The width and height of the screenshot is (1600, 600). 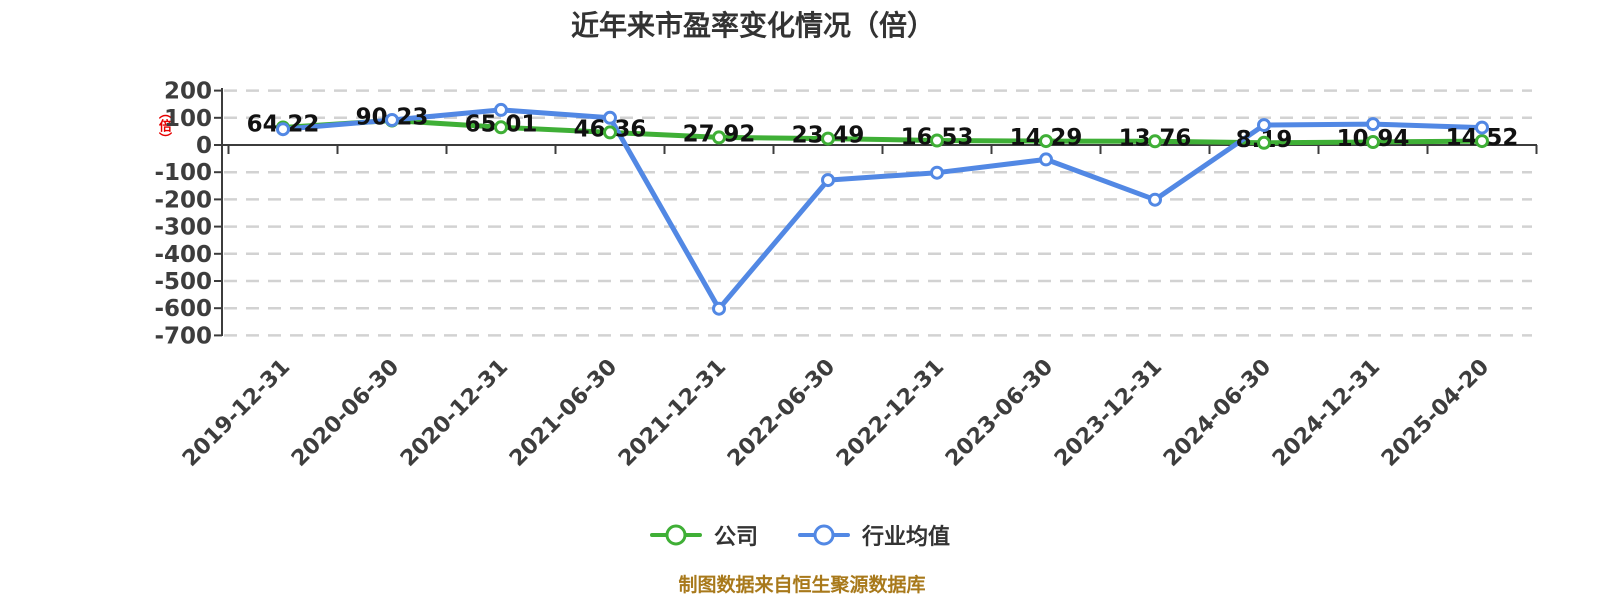 What do you see at coordinates (183, 309) in the screenshot?
I see `y-tick-label: -600` at bounding box center [183, 309].